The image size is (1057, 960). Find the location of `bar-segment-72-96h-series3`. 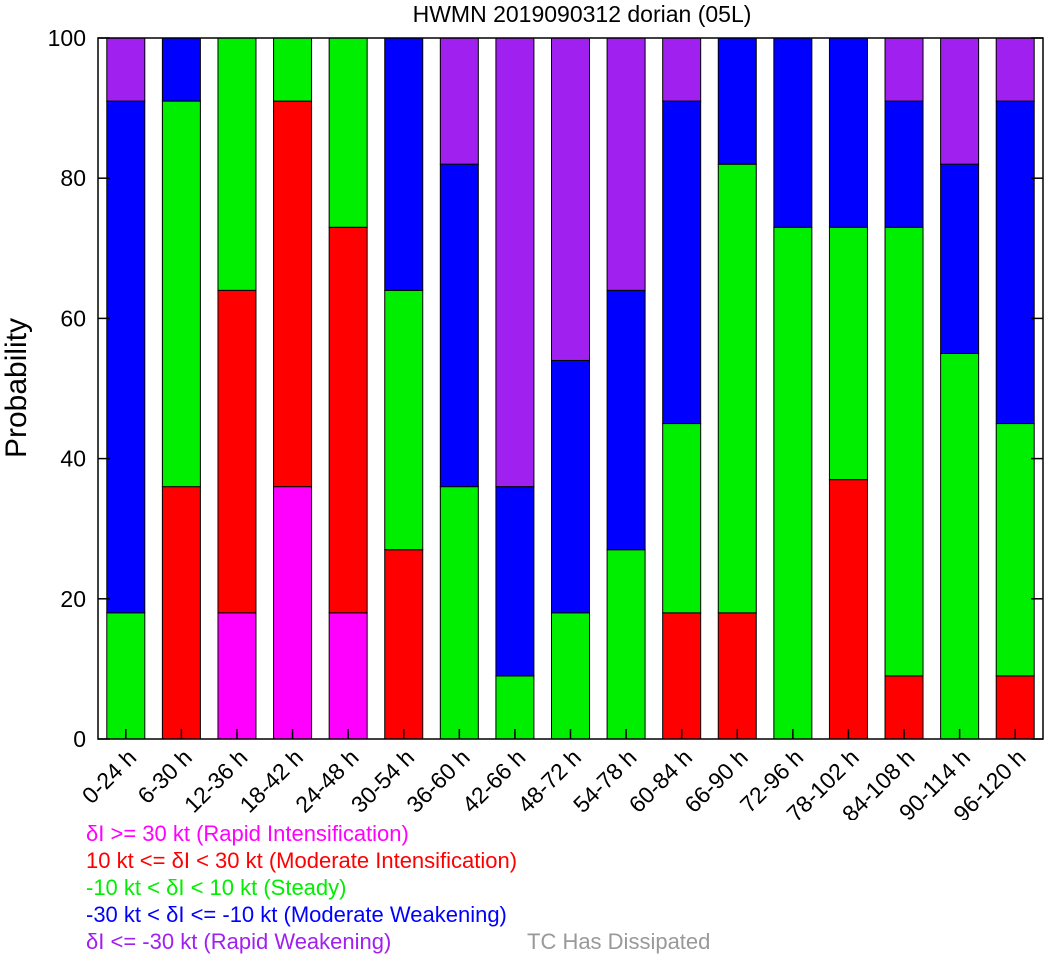

bar-segment-72-96h-series3 is located at coordinates (793, 132).